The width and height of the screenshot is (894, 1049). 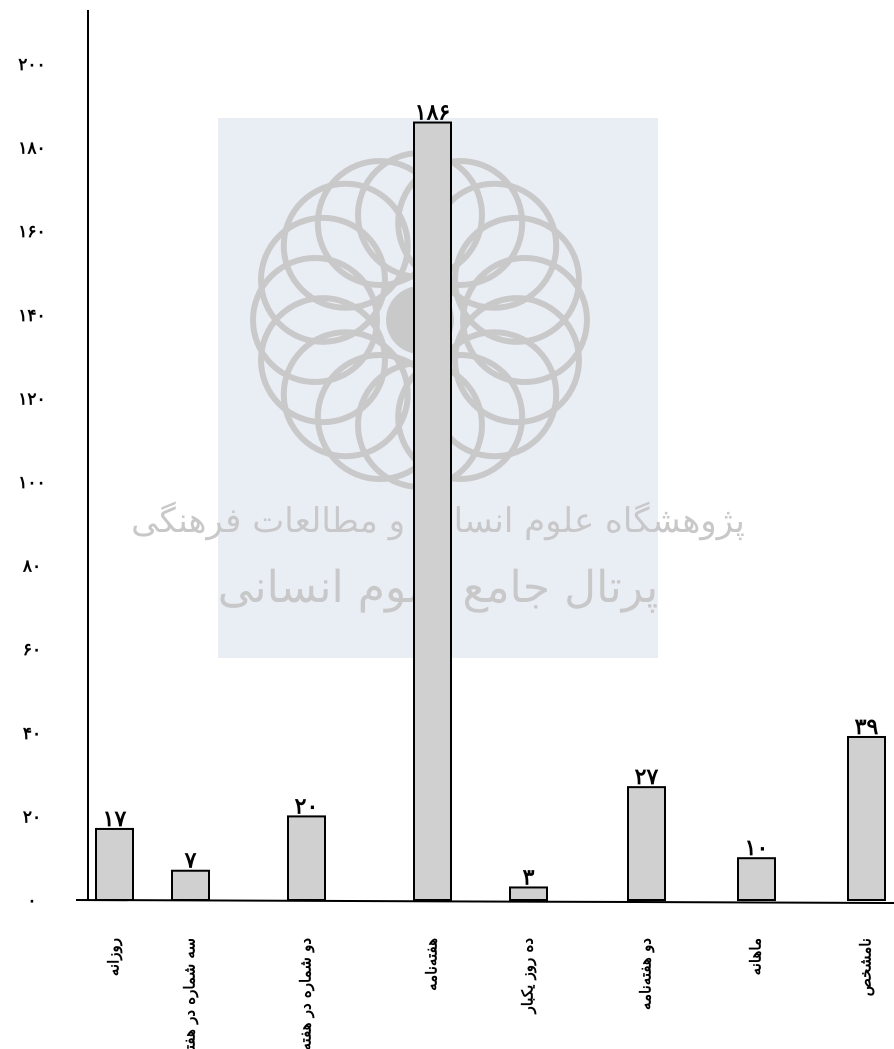 What do you see at coordinates (31, 901) in the screenshot?
I see `y-tick-label: ۰` at bounding box center [31, 901].